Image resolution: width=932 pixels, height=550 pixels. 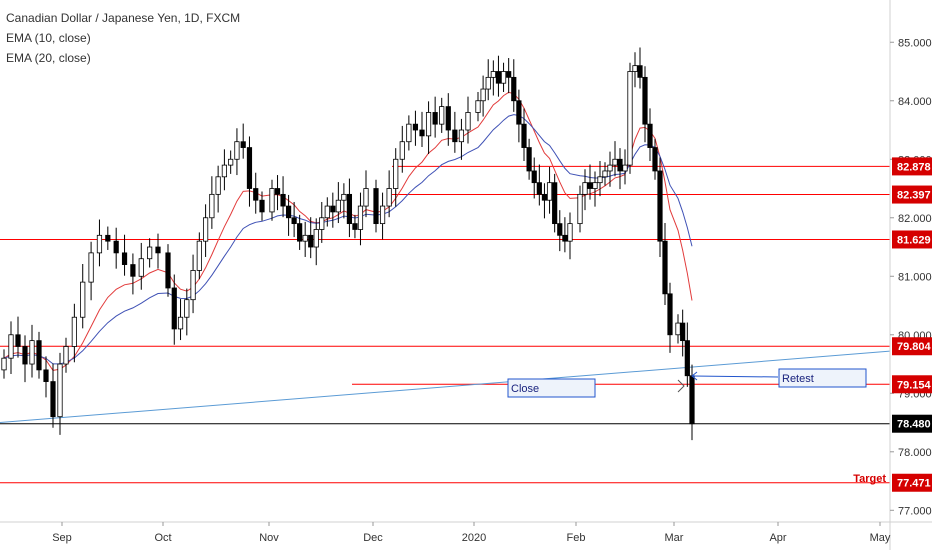 What do you see at coordinates (914, 425) in the screenshot?
I see `current-price-label: 78.480` at bounding box center [914, 425].